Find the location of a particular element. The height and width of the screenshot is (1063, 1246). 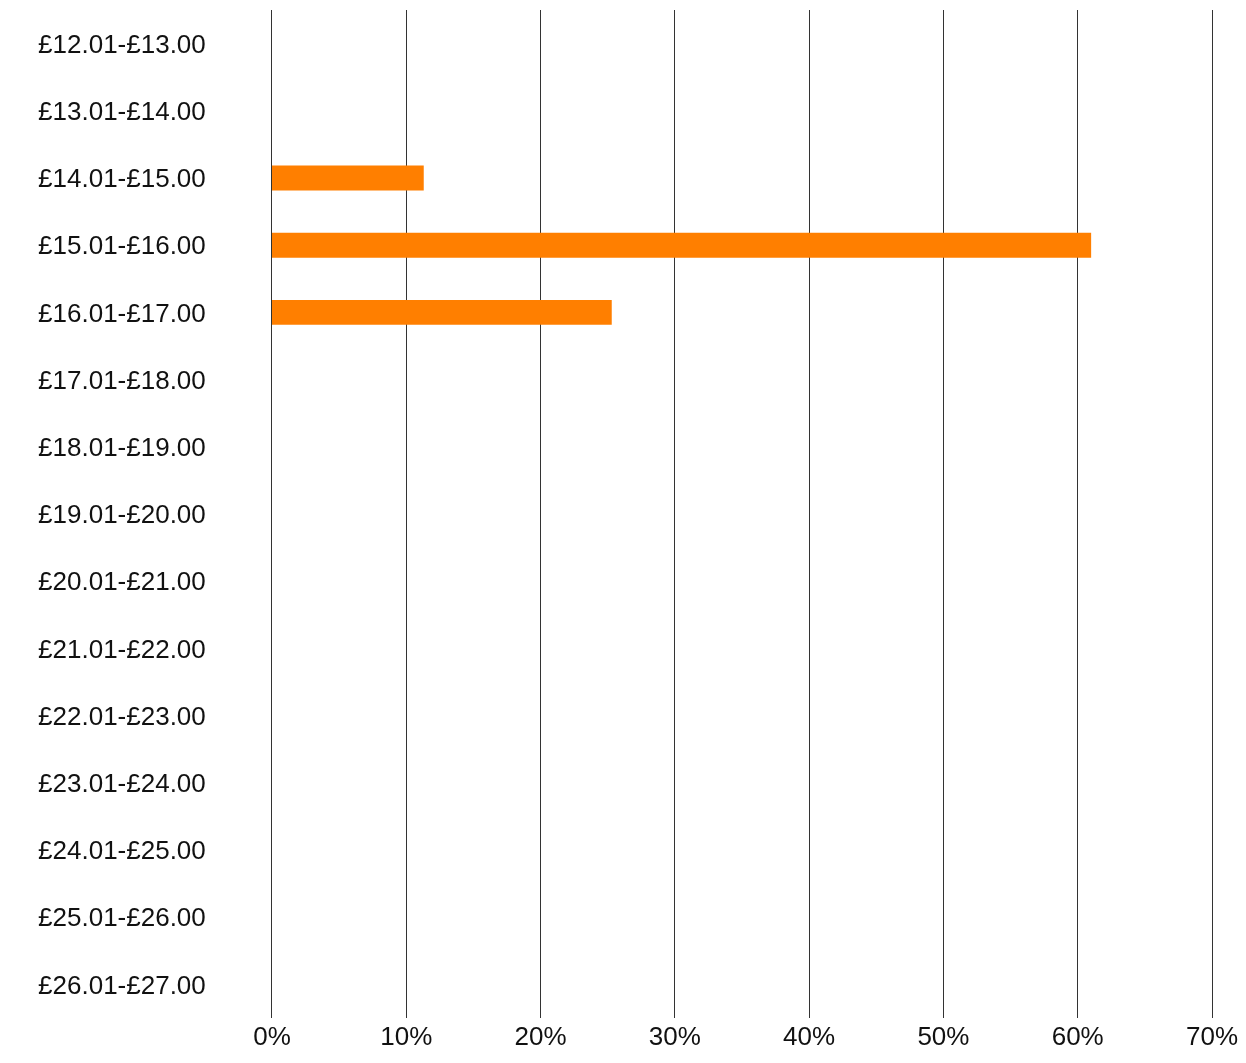

x-tick-label: 70% is located at coordinates (1212, 1036).